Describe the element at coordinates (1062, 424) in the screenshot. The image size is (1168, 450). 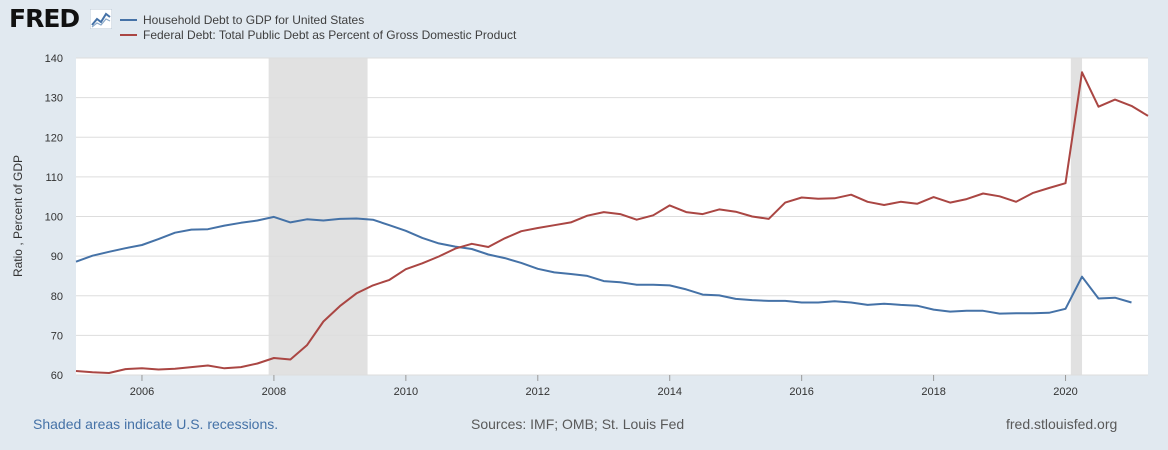
I see `site-link: fred.stlouisfed.org` at that location.